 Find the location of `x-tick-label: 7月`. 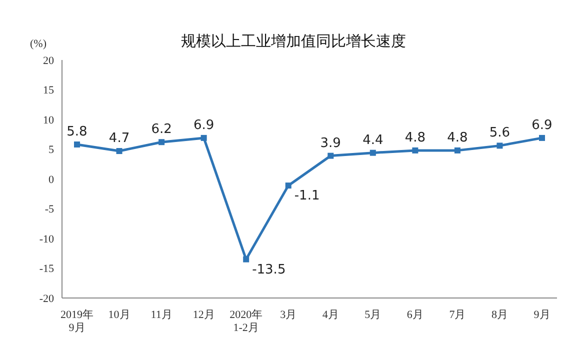

x-tick-label: 7月 is located at coordinates (457, 315).